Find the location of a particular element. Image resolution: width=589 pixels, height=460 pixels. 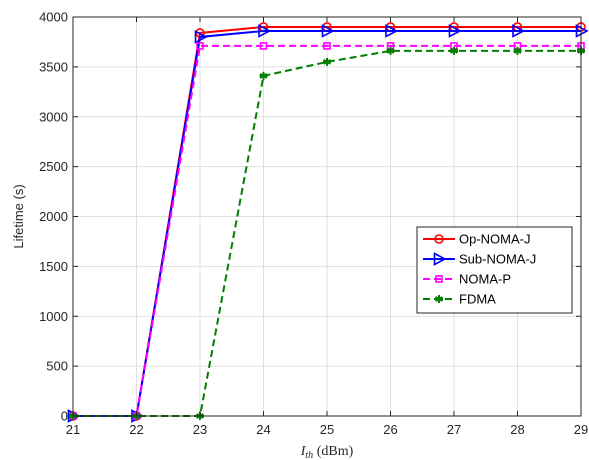

legend-entry-sub-noma-j: Sub-NOMA-J is located at coordinates (479, 259).